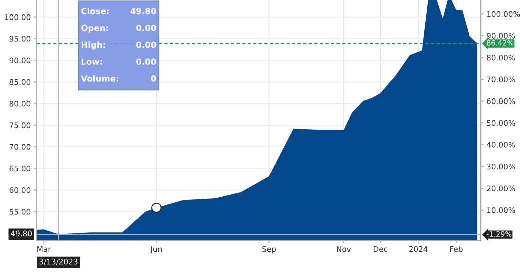  What do you see at coordinates (118, 78) in the screenshot?
I see `text: Volume: 0` at bounding box center [118, 78].